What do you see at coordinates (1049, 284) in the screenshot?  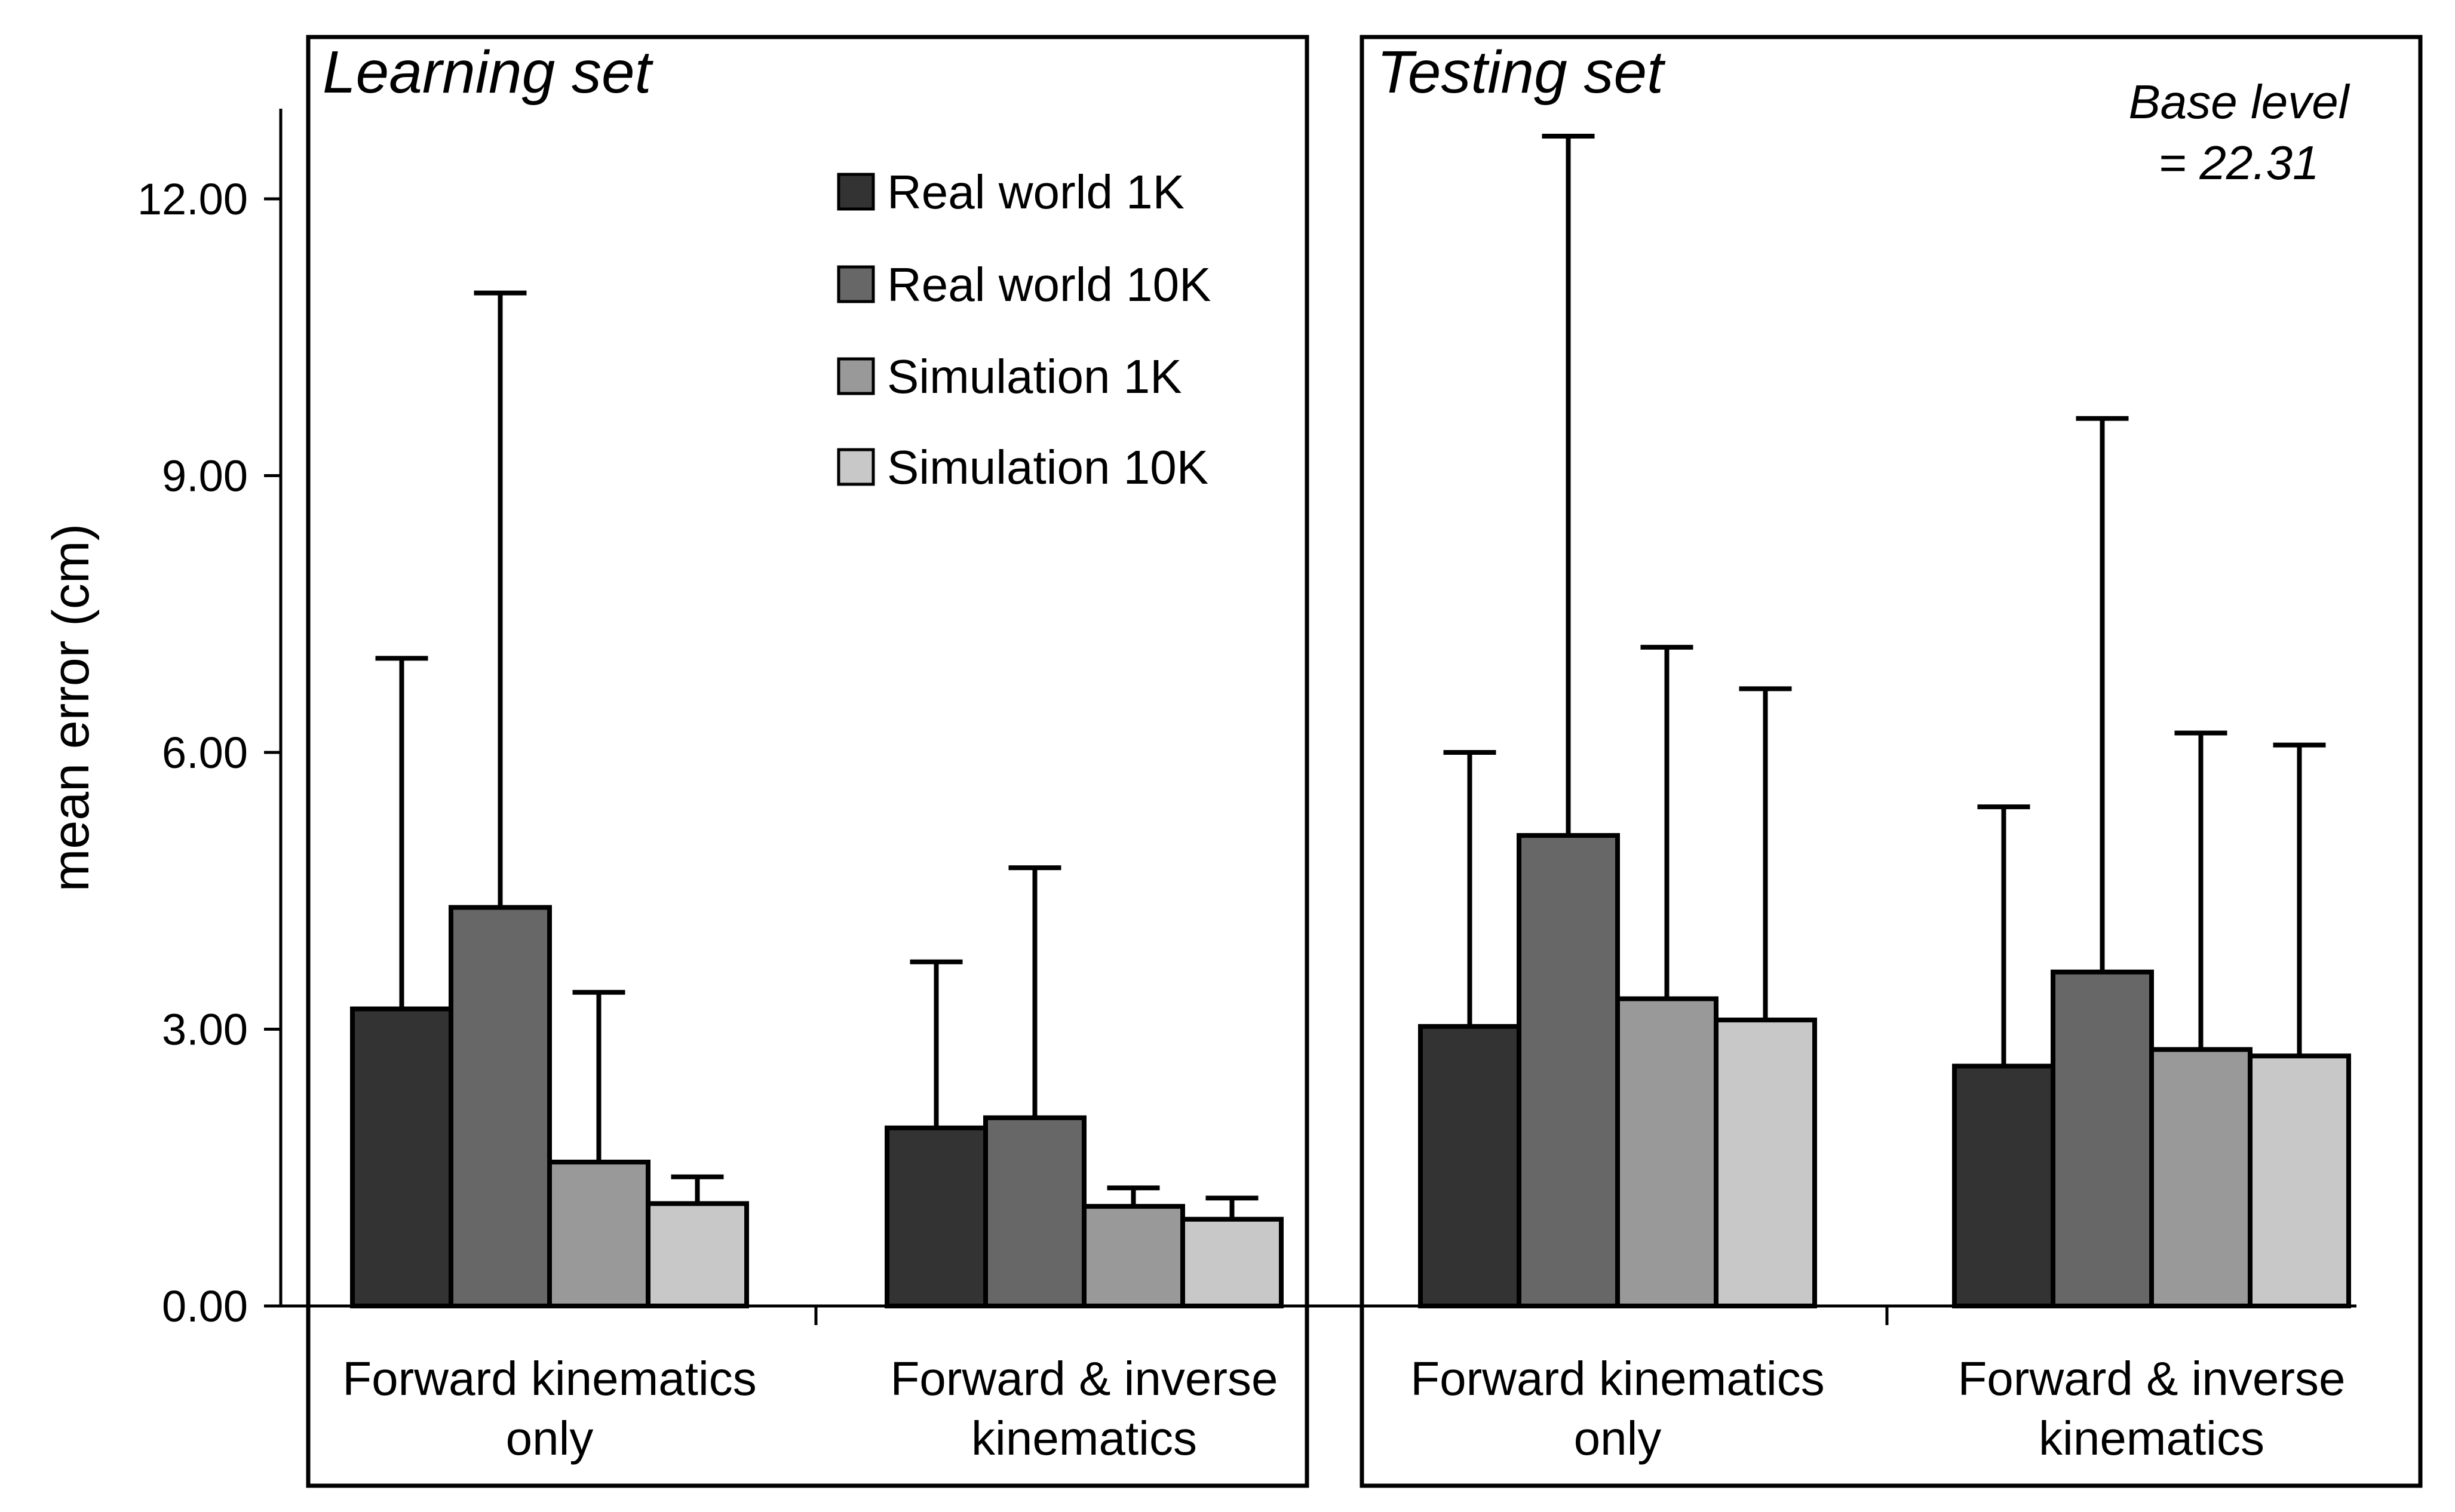 I see `legend-label: Real world 10K` at bounding box center [1049, 284].